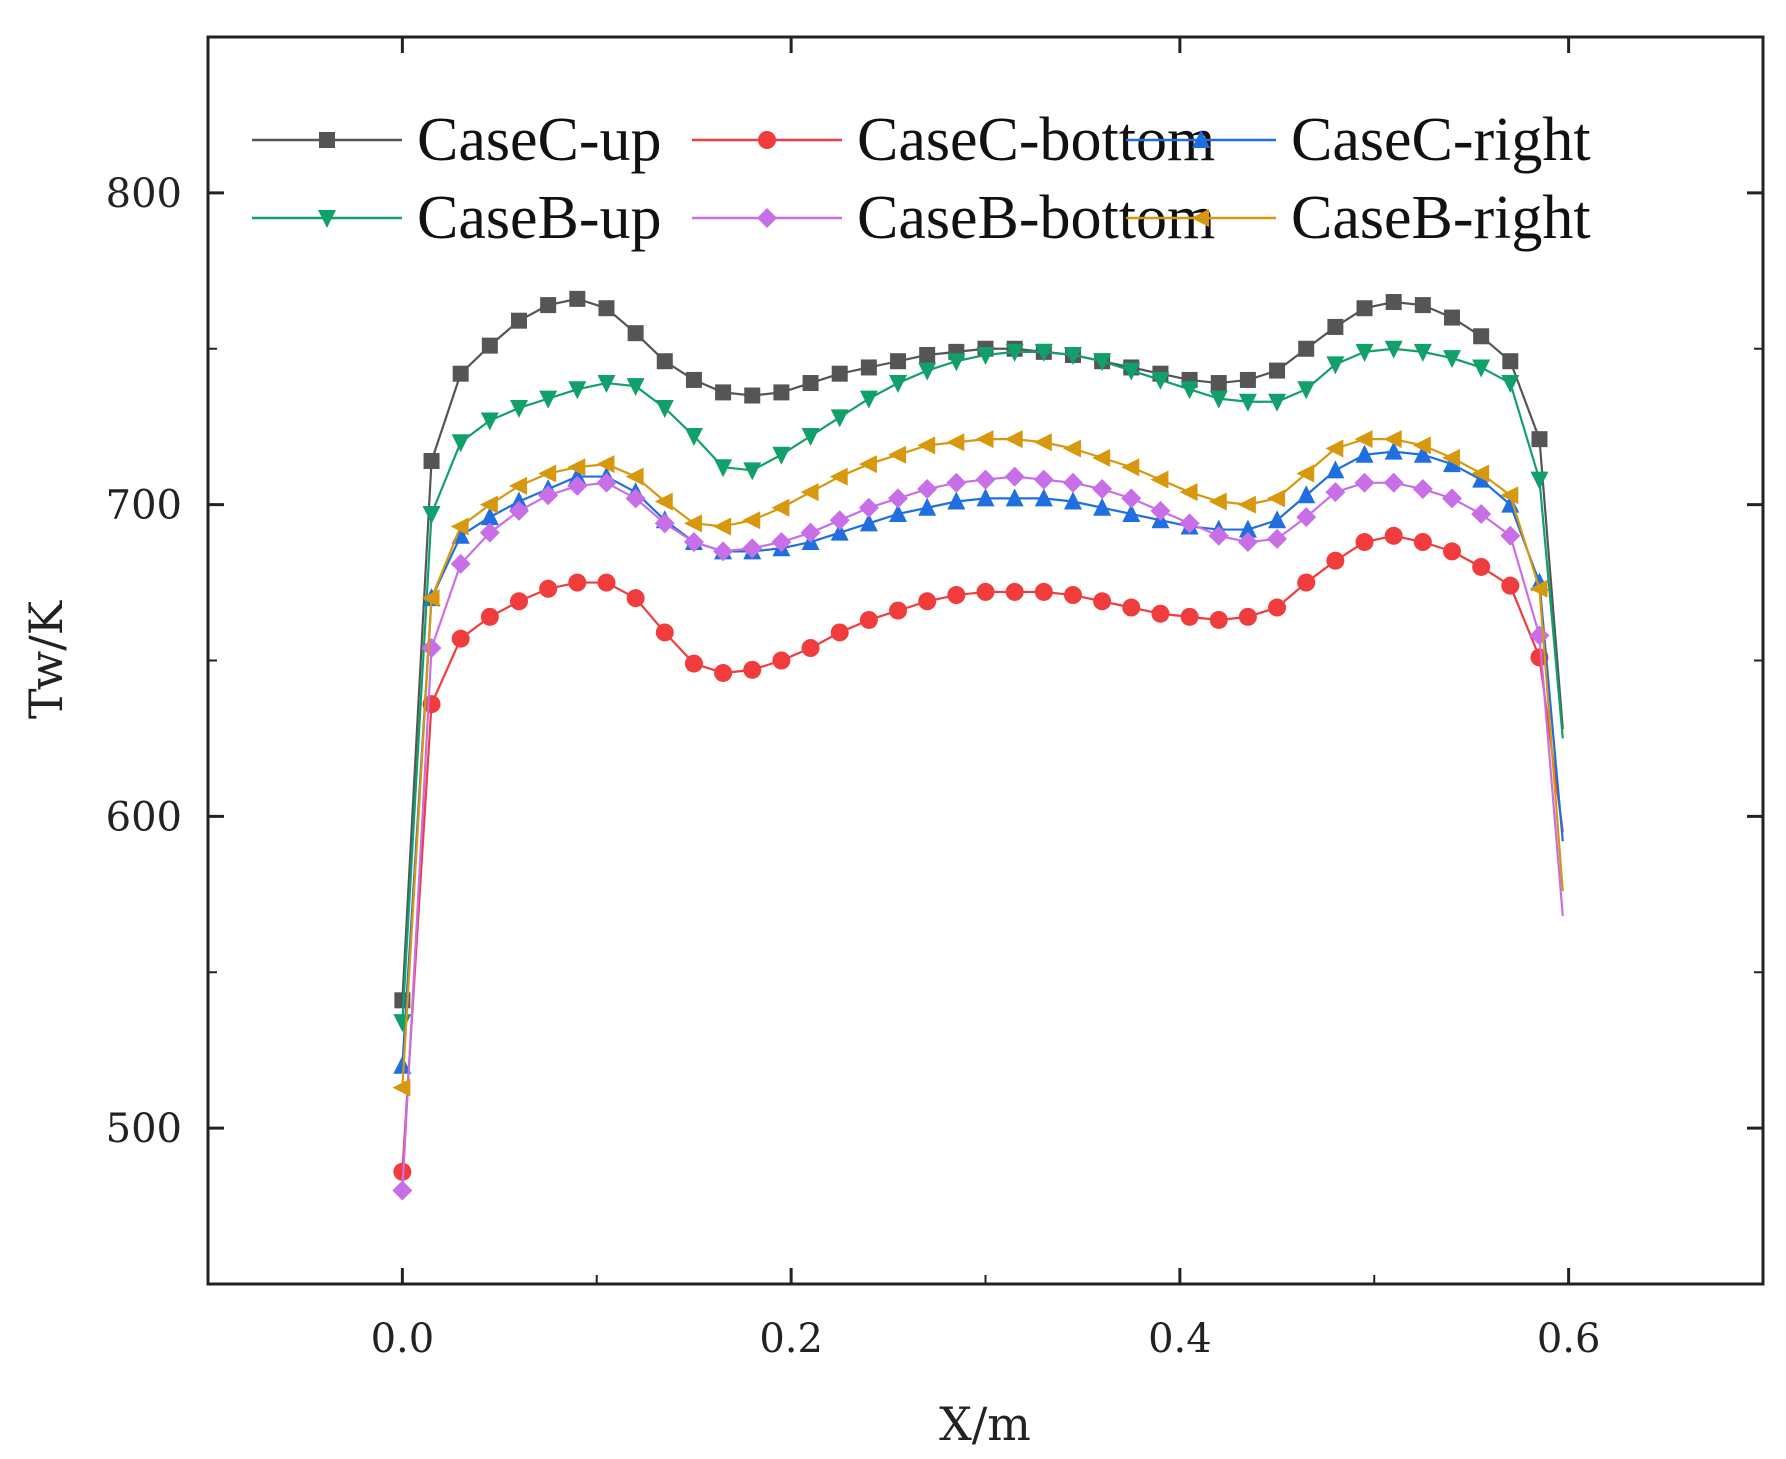  Describe the element at coordinates (985, 1424) in the screenshot. I see `x-axis-title: X/m` at that location.